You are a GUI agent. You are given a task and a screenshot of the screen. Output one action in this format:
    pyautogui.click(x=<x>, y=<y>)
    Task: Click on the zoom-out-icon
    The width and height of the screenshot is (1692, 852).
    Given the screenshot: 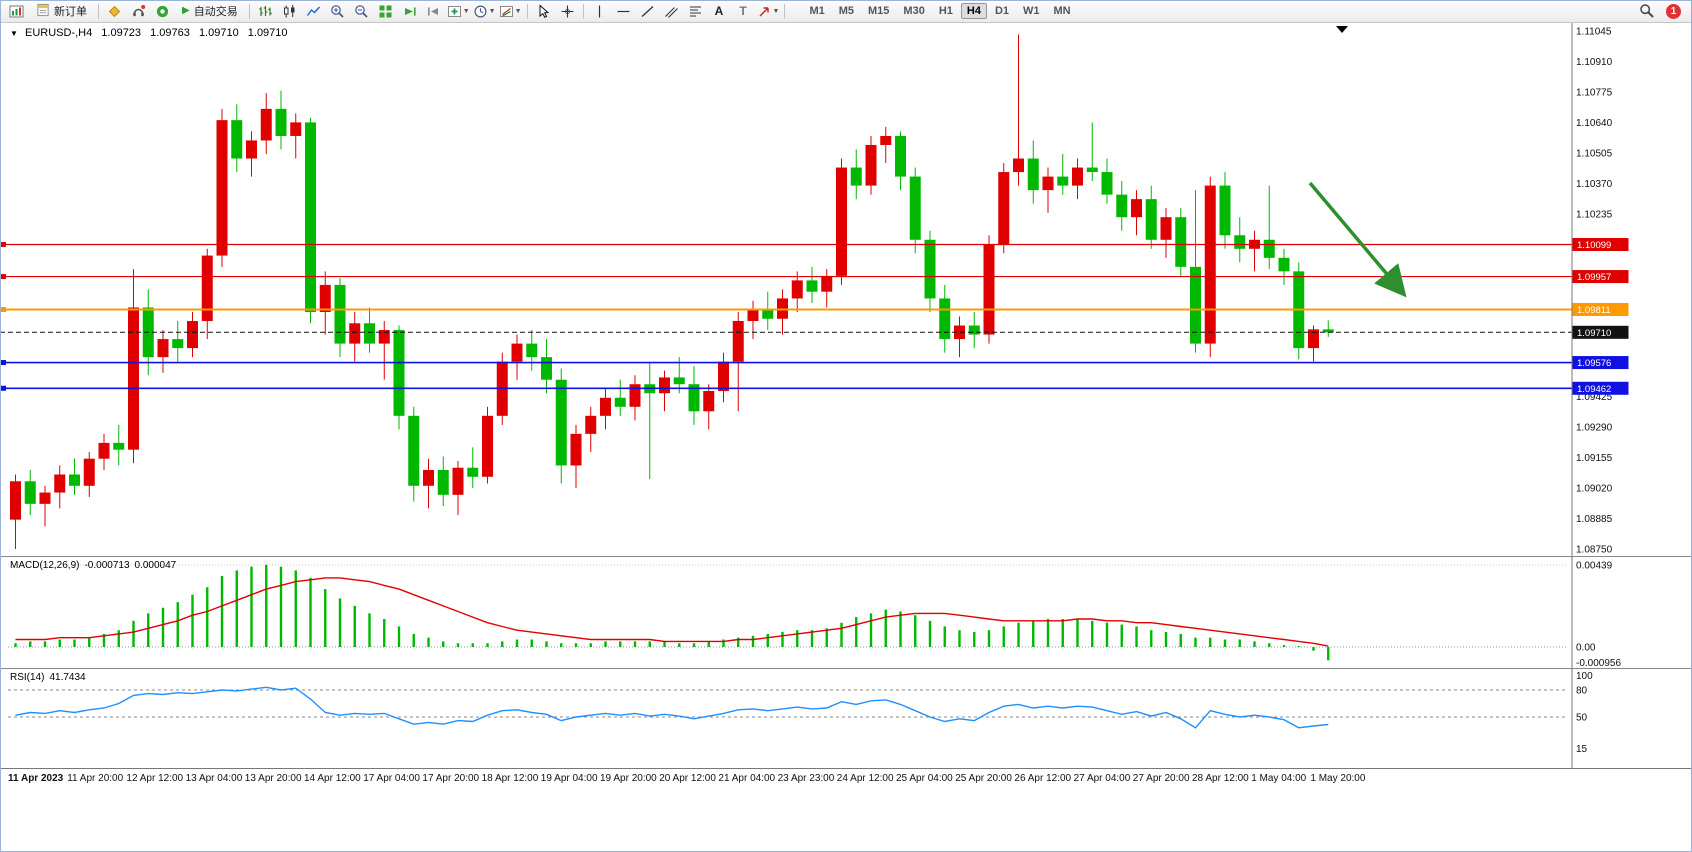 What is the action you would take?
    pyautogui.click(x=361, y=11)
    